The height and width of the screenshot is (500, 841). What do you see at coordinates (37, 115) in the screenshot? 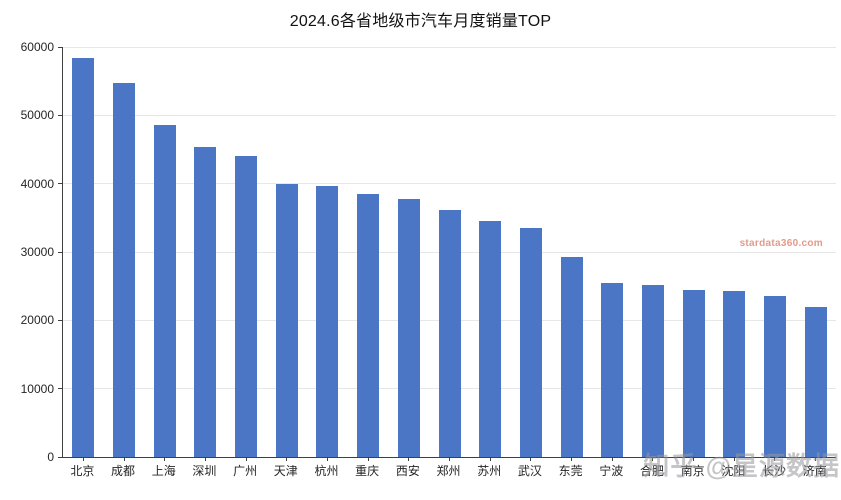
I see `y-axis-tick-label: 50000` at bounding box center [37, 115].